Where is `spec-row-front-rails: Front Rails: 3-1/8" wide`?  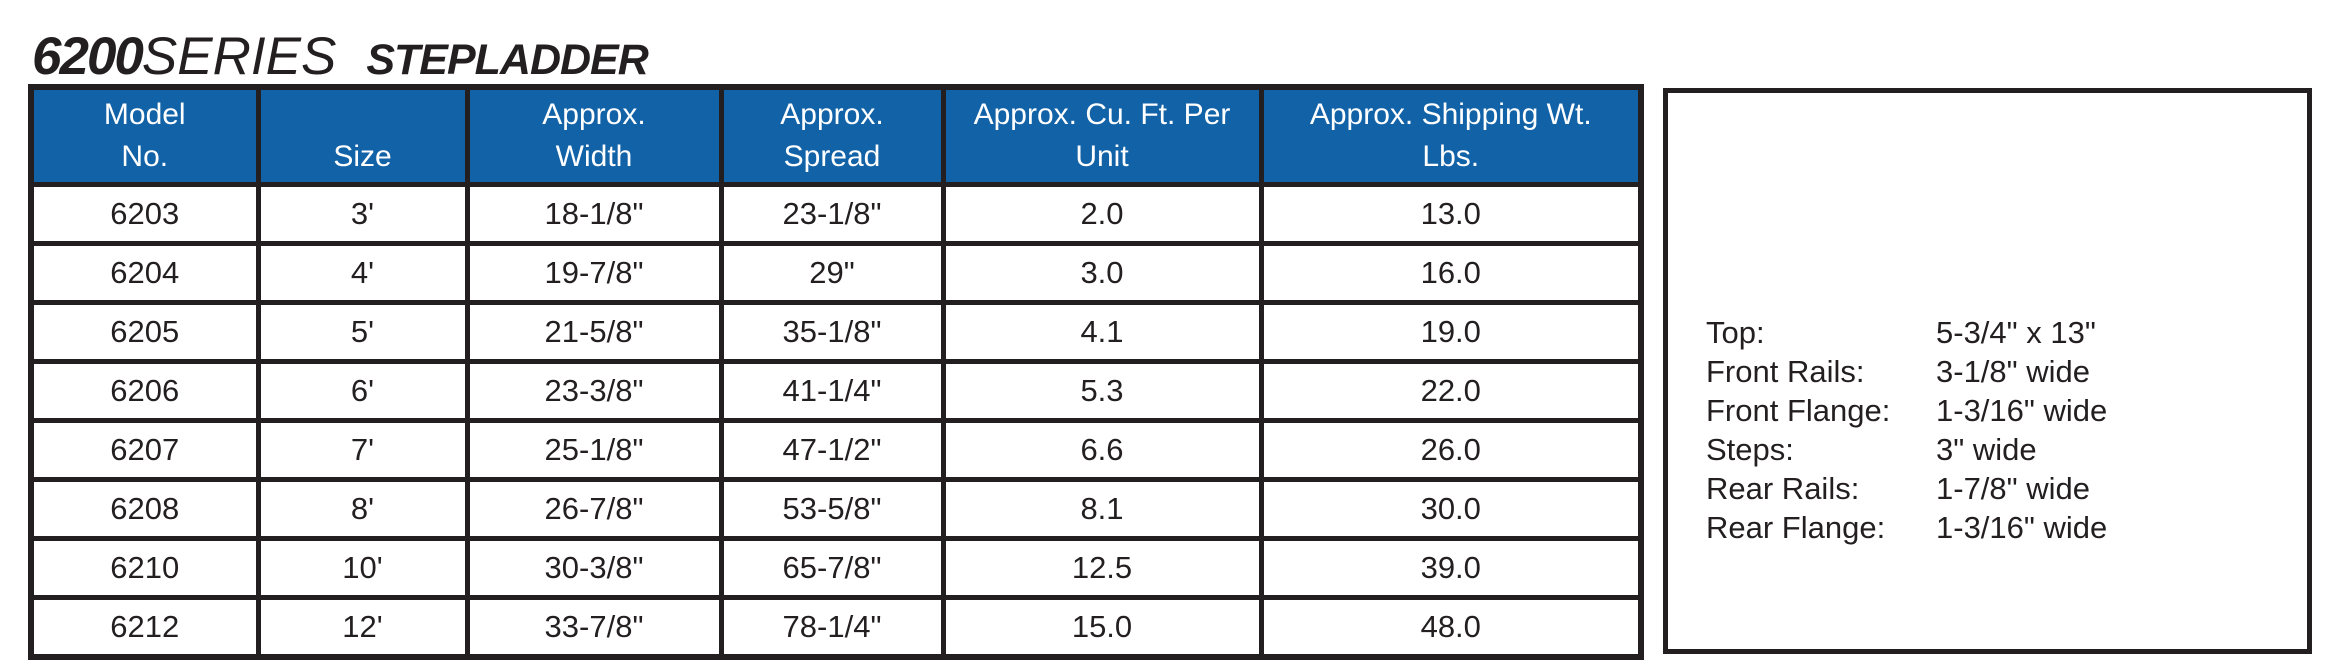 spec-row-front-rails: Front Rails: 3-1/8" wide is located at coordinates (1996, 371).